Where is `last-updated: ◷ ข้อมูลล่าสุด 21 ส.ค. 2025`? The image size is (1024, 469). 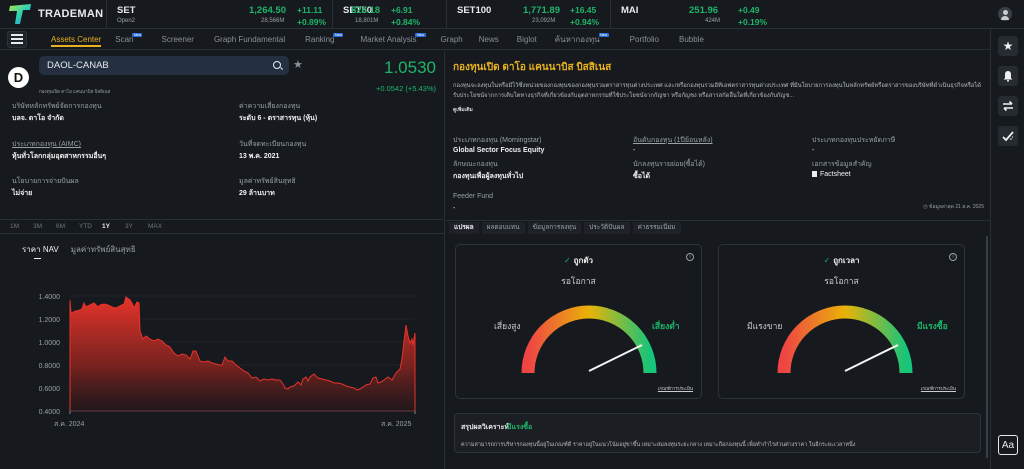
last-updated: ◷ ข้อมูลล่าสุด 21 ส.ค. 2025 is located at coordinates (953, 207).